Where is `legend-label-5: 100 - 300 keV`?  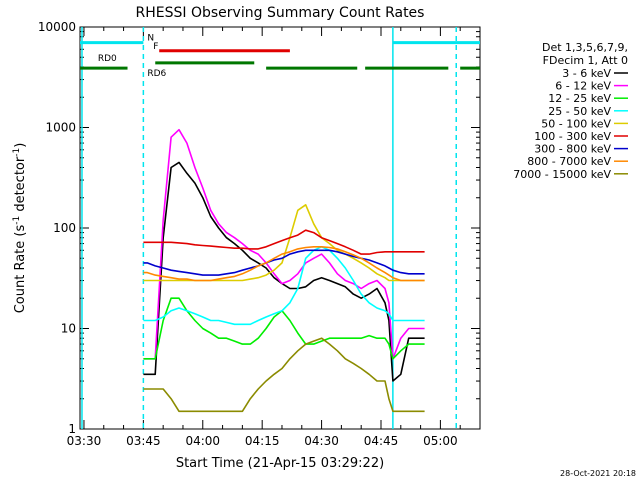
legend-label-5: 100 - 300 keV is located at coordinates (572, 136).